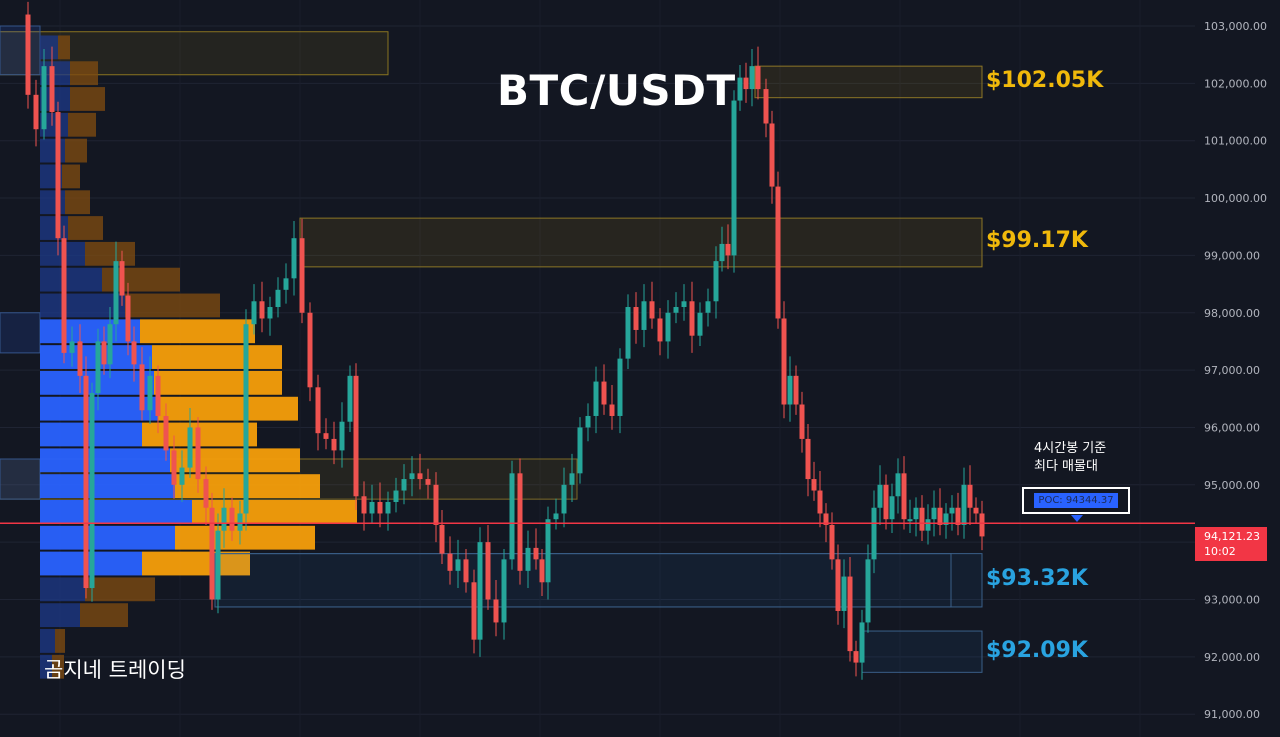 The width and height of the screenshot is (1280, 737). What do you see at coordinates (583, 580) in the screenshot?
I see `level-zone-inner` at bounding box center [583, 580].